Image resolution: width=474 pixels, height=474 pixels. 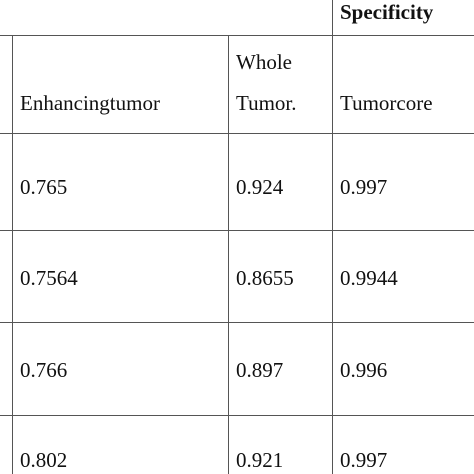 I want to click on table-cell: 0.996, so click(x=364, y=370).